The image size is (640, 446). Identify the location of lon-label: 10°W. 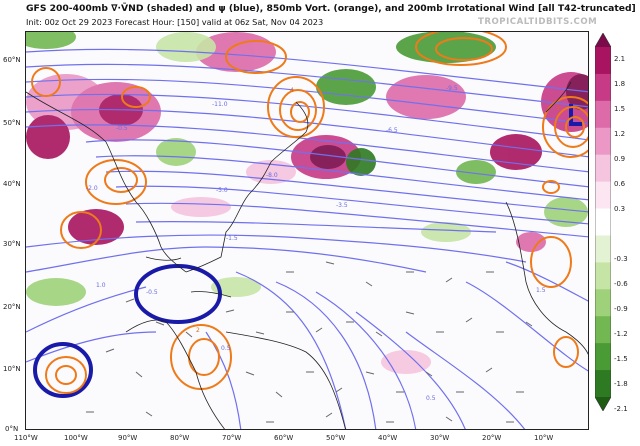
(544, 438).